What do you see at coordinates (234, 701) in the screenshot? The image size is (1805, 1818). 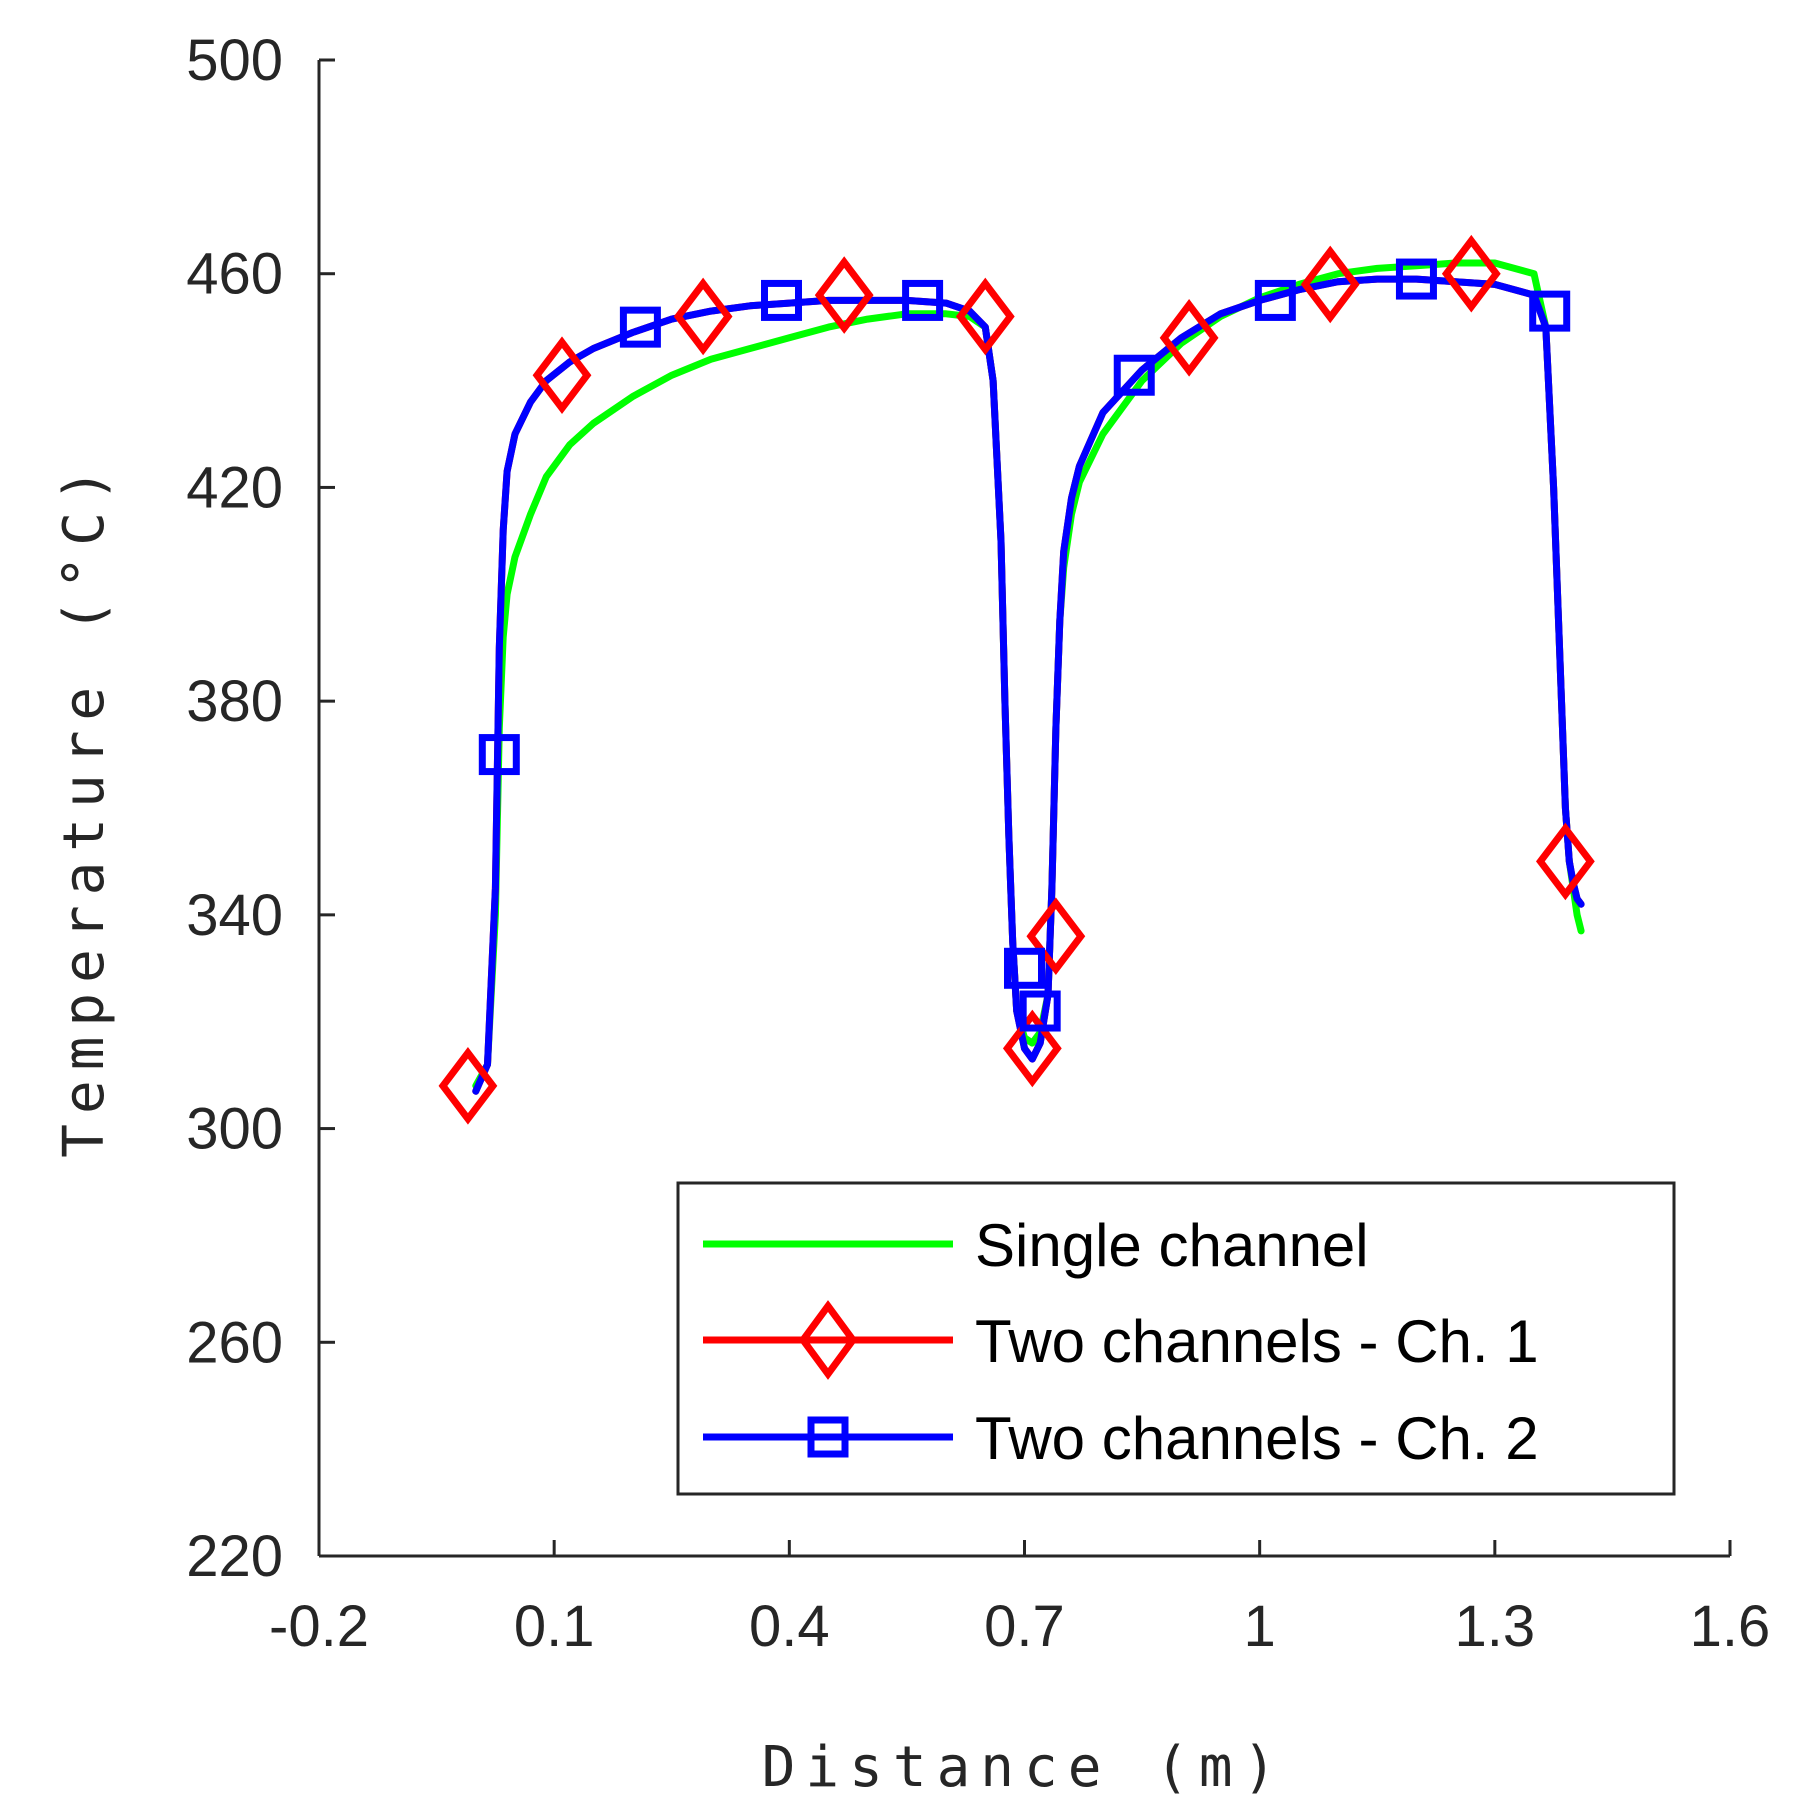 I see `y-tick-label: 380` at bounding box center [234, 701].